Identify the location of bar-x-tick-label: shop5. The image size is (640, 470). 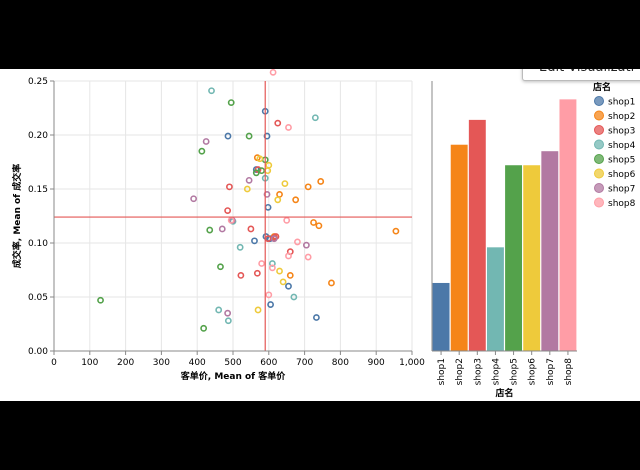
(515, 371).